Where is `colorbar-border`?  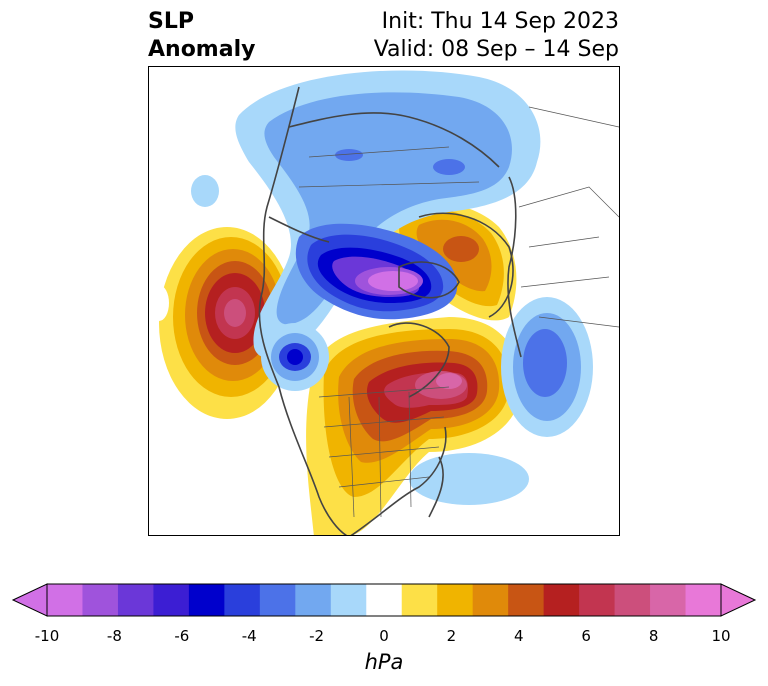
colorbar-border is located at coordinates (384, 600).